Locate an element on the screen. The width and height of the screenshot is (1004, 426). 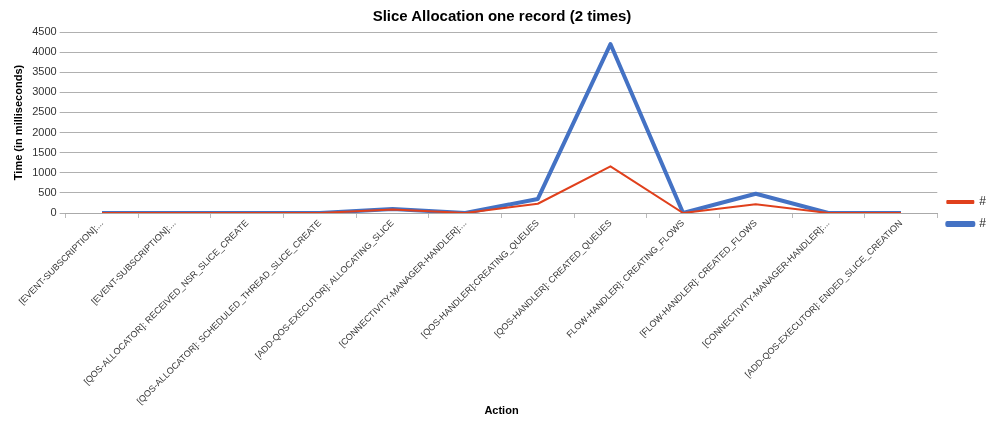
chart-title: Slice Allocation one record (2 times) is located at coordinates (502, 16).